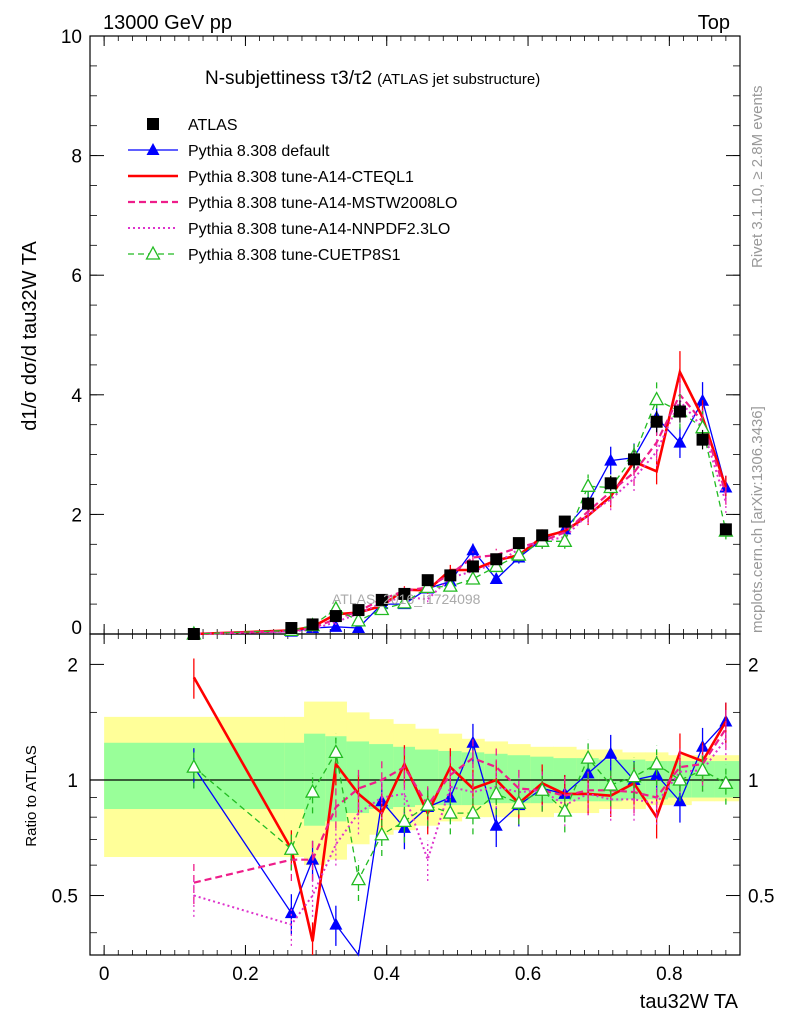 The width and height of the screenshot is (786, 1029). Describe the element at coordinates (301, 177) in the screenshot. I see `legend-label: Pythia 8.308 tune-A14-CTEQL1` at that location.